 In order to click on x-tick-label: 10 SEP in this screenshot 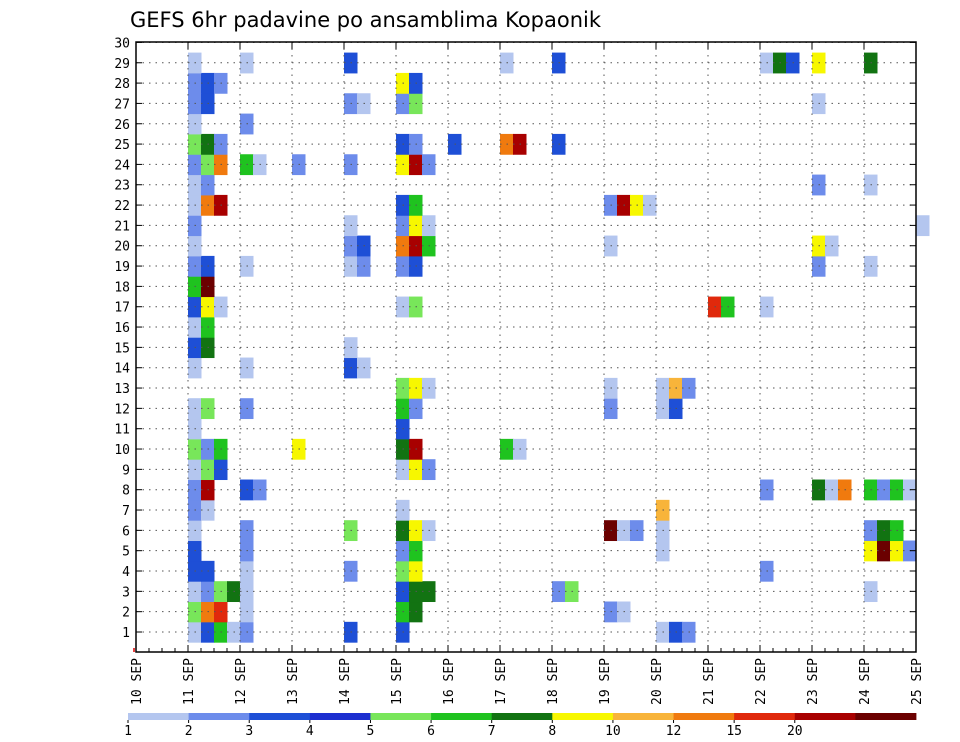, I will do `click(137, 681)`.